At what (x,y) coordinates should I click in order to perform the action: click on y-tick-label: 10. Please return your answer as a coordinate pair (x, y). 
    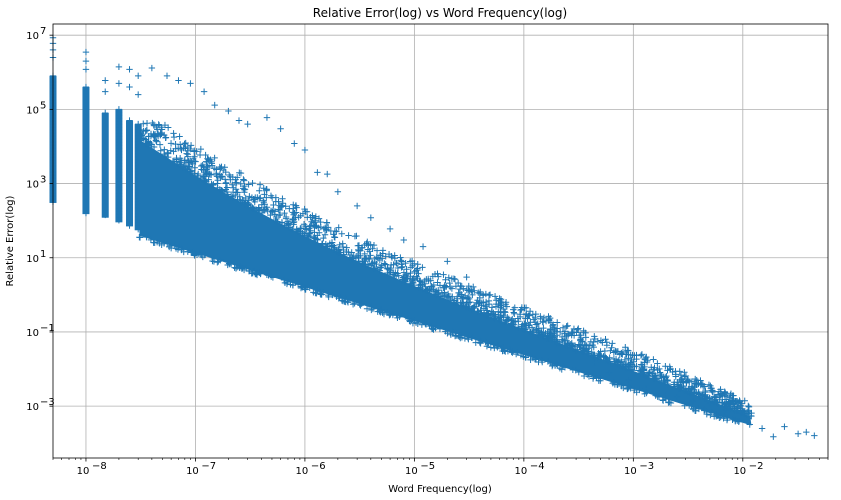
    Looking at the image, I should click on (32, 36).